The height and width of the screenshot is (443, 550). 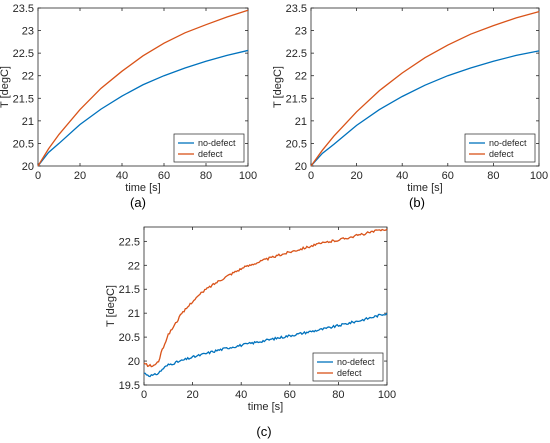 I want to click on panel-caption: (a), so click(x=138, y=202).